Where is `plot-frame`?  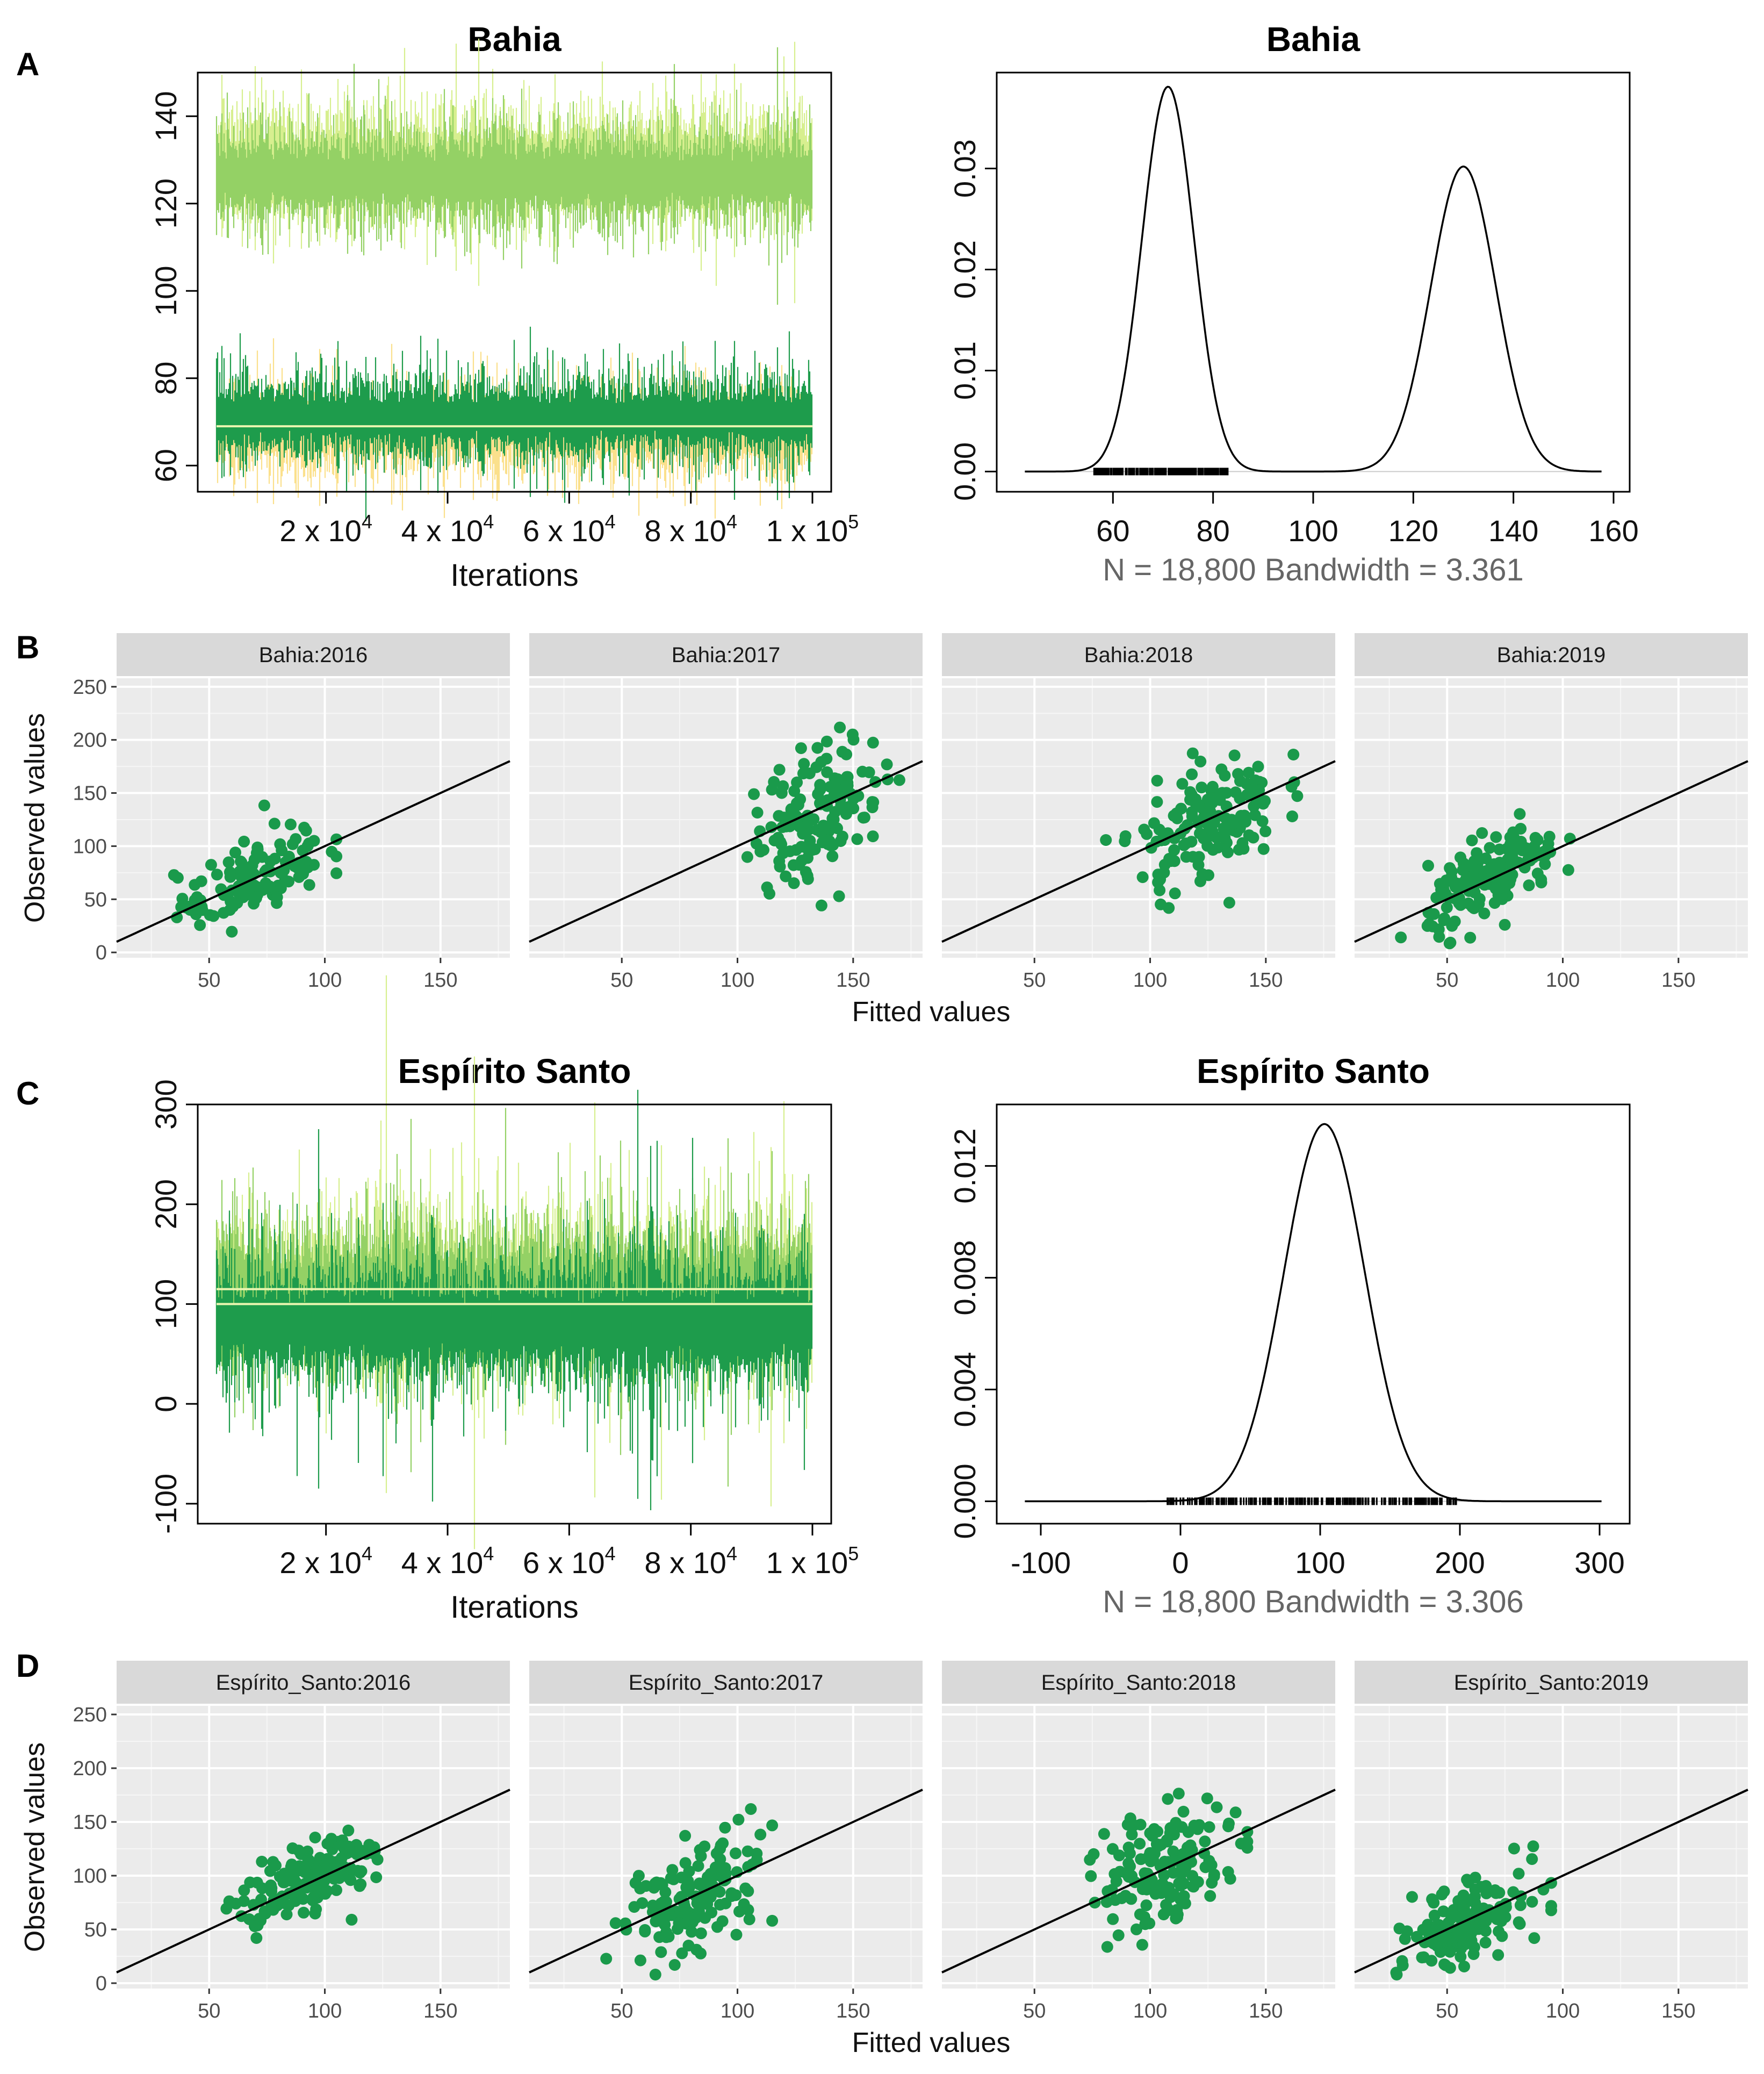 plot-frame is located at coordinates (1313, 282).